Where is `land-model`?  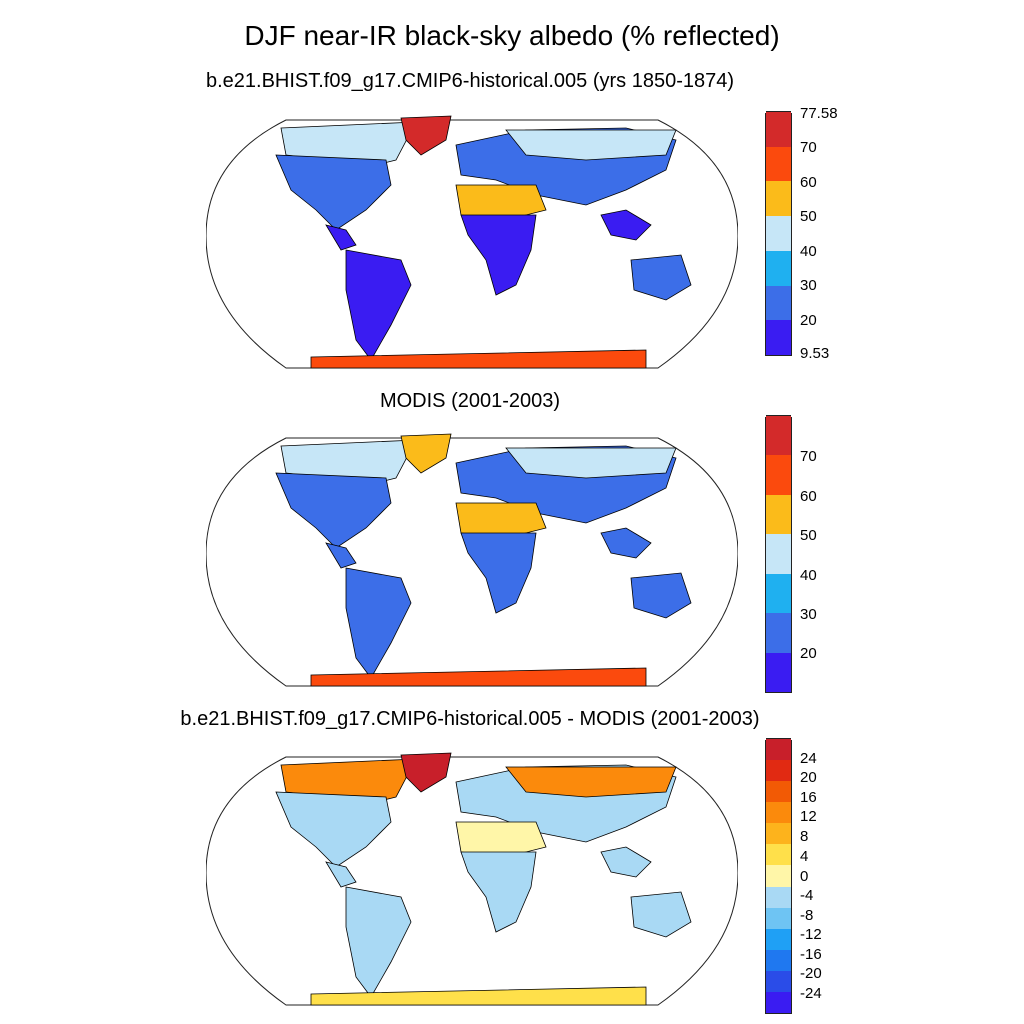 land-model is located at coordinates (483, 242).